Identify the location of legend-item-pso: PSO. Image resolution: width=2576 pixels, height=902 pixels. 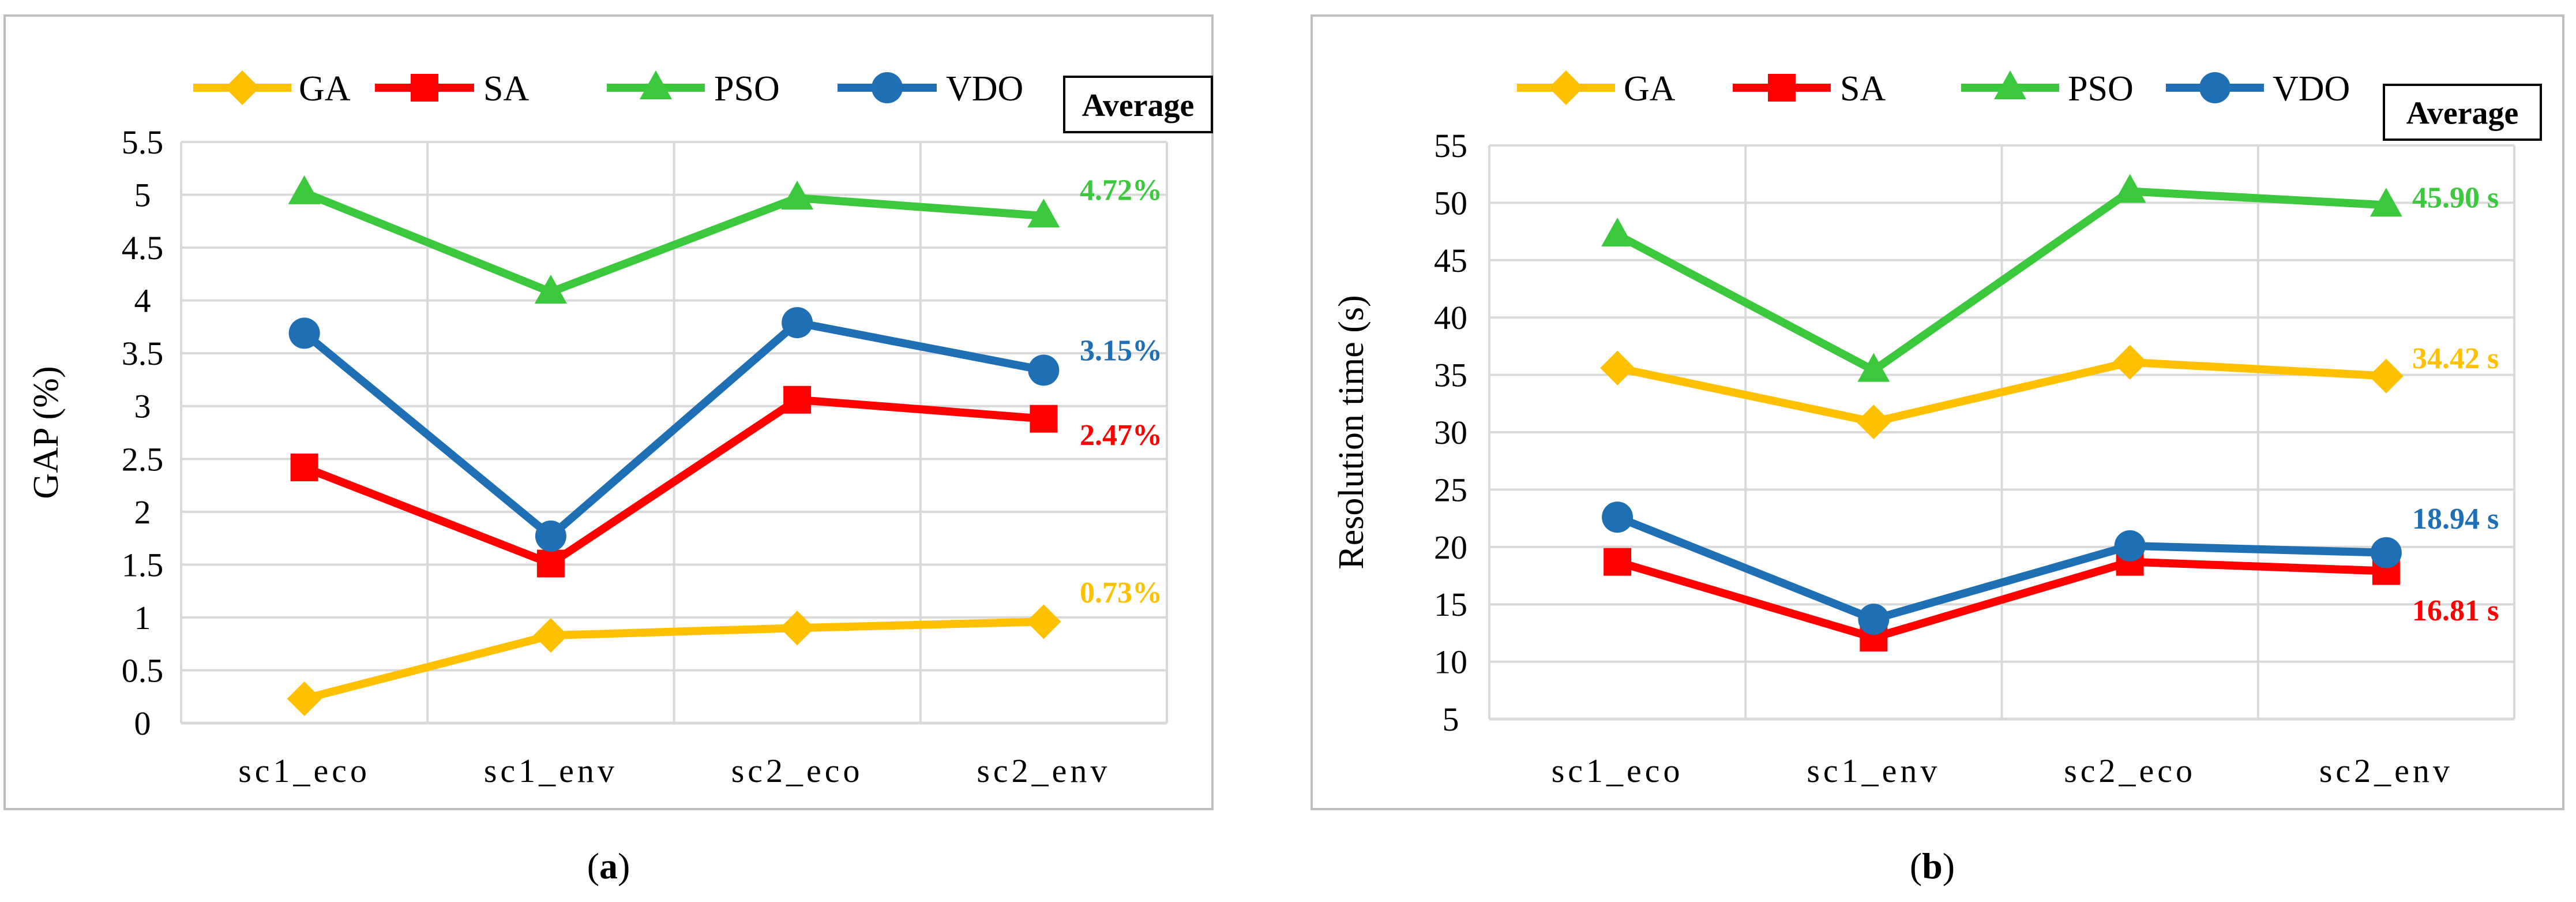
(693, 89).